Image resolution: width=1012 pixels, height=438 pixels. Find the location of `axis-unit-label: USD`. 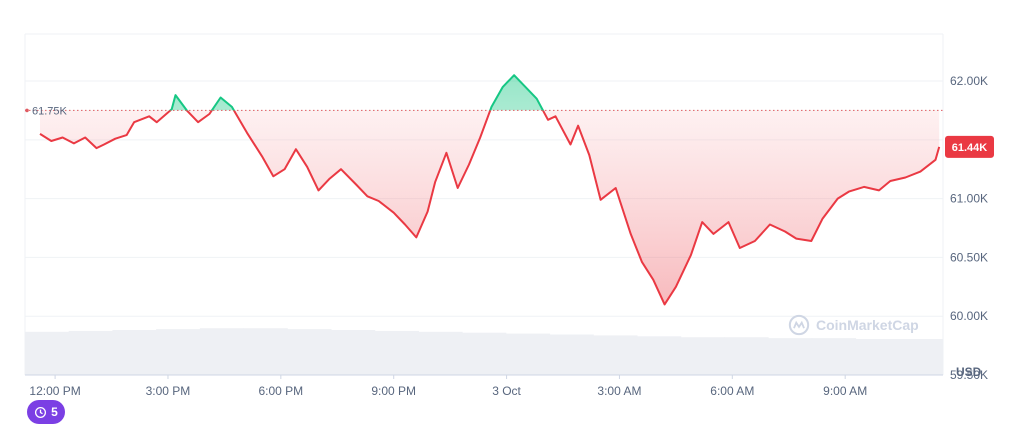

axis-unit-label: USD is located at coordinates (969, 372).